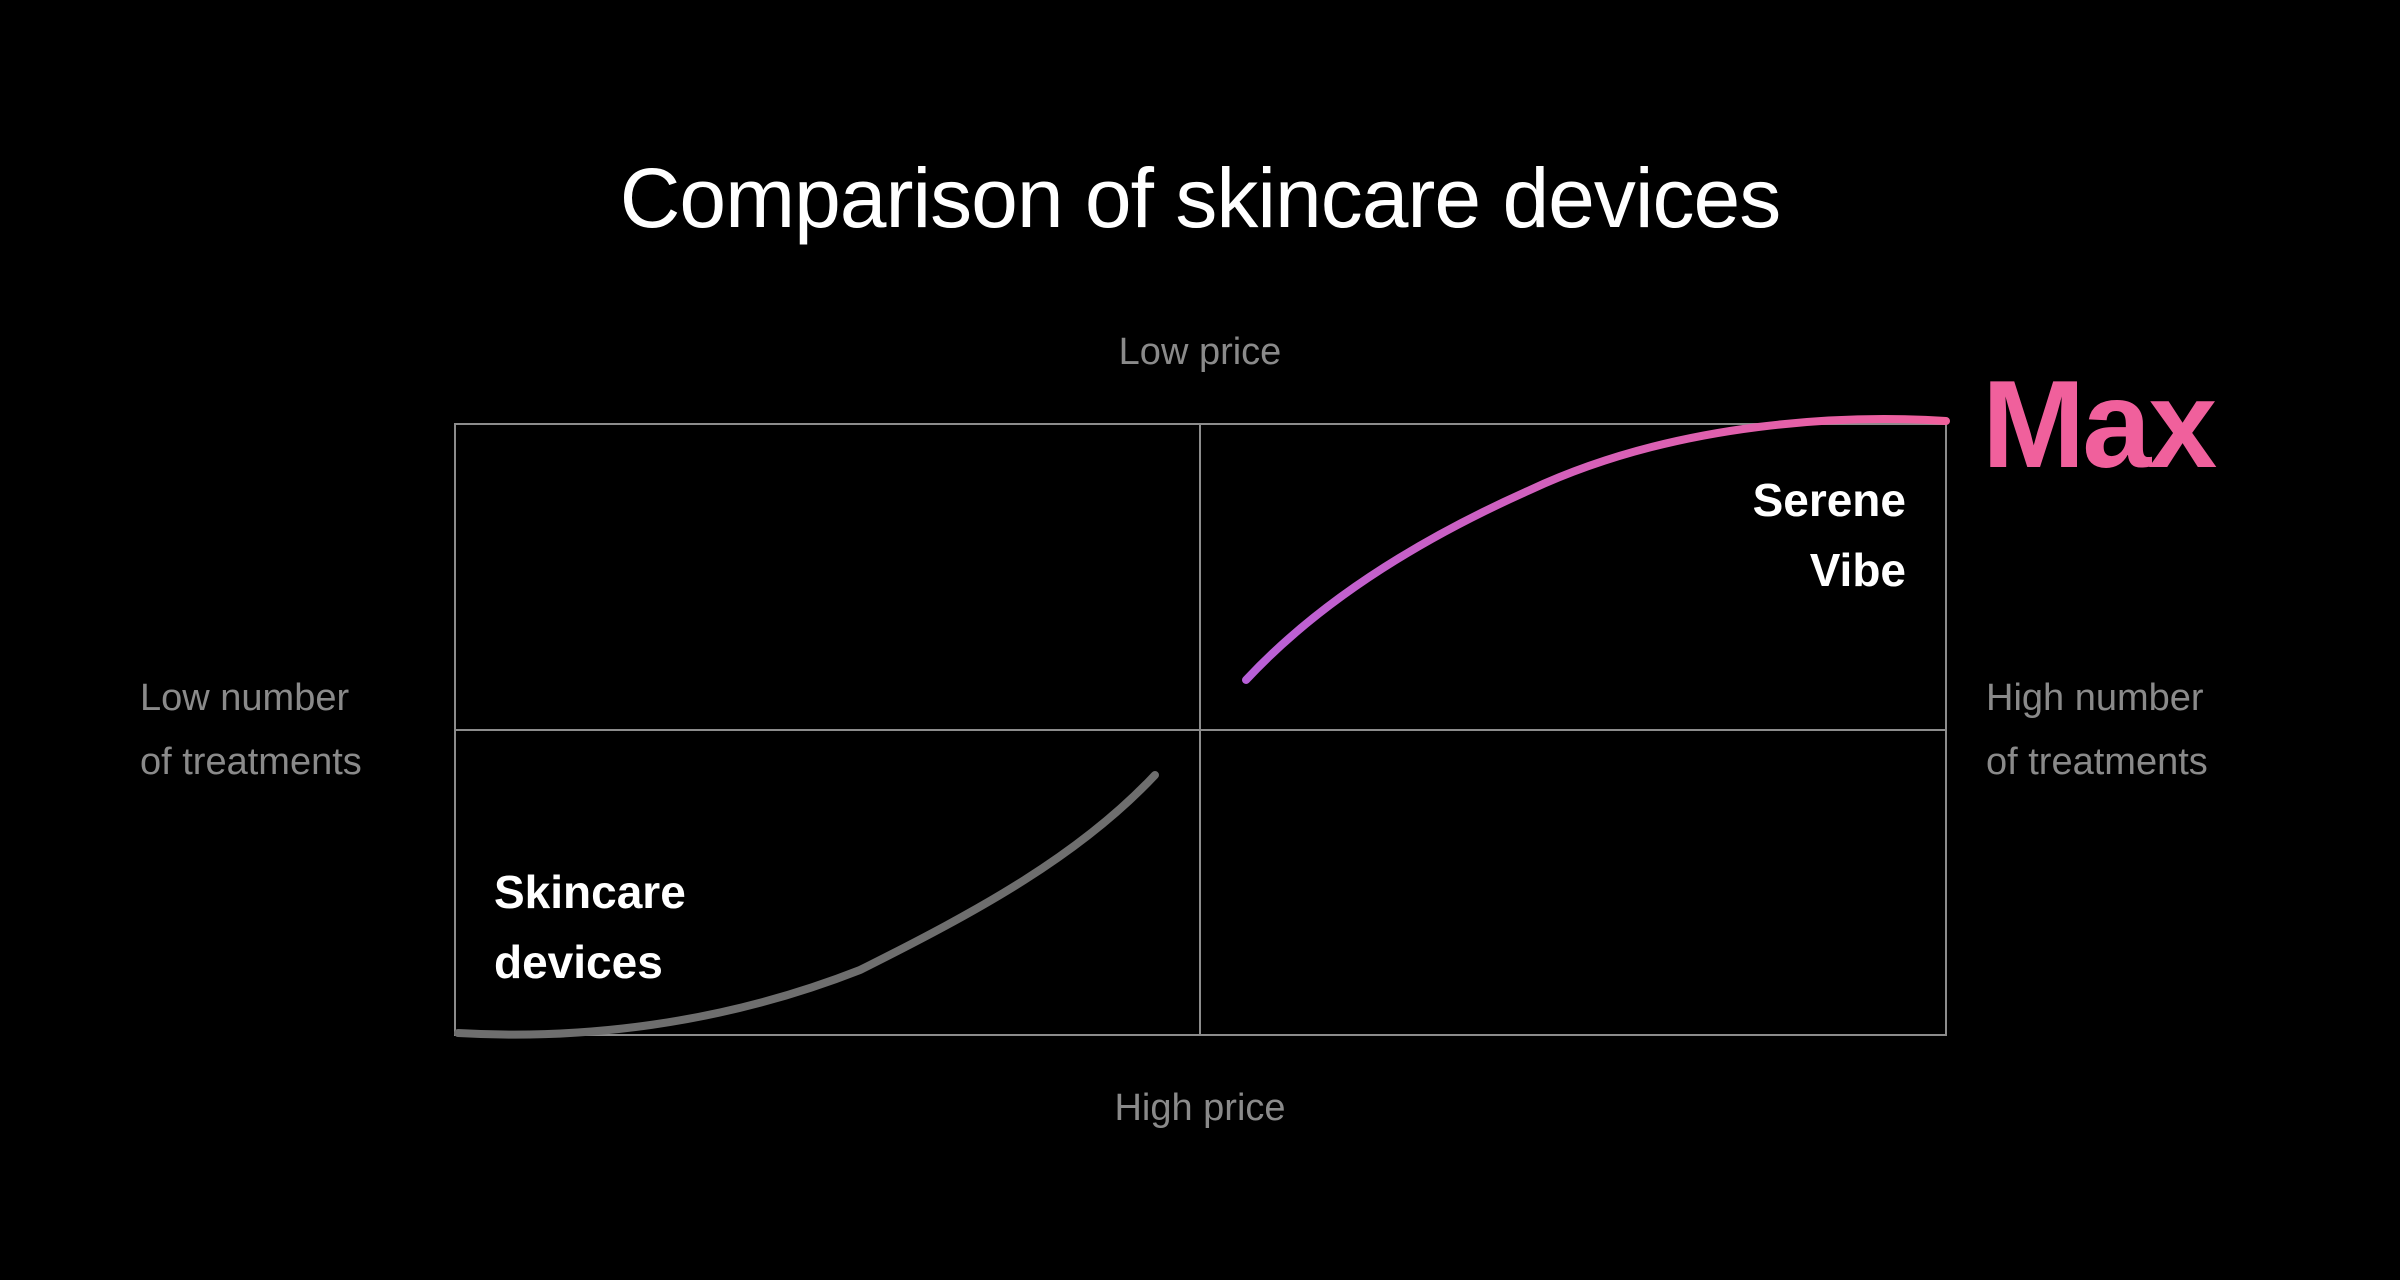 The width and height of the screenshot is (2400, 1280). What do you see at coordinates (590, 892) in the screenshot?
I see `skincare-devices-label-line: Skincare` at bounding box center [590, 892].